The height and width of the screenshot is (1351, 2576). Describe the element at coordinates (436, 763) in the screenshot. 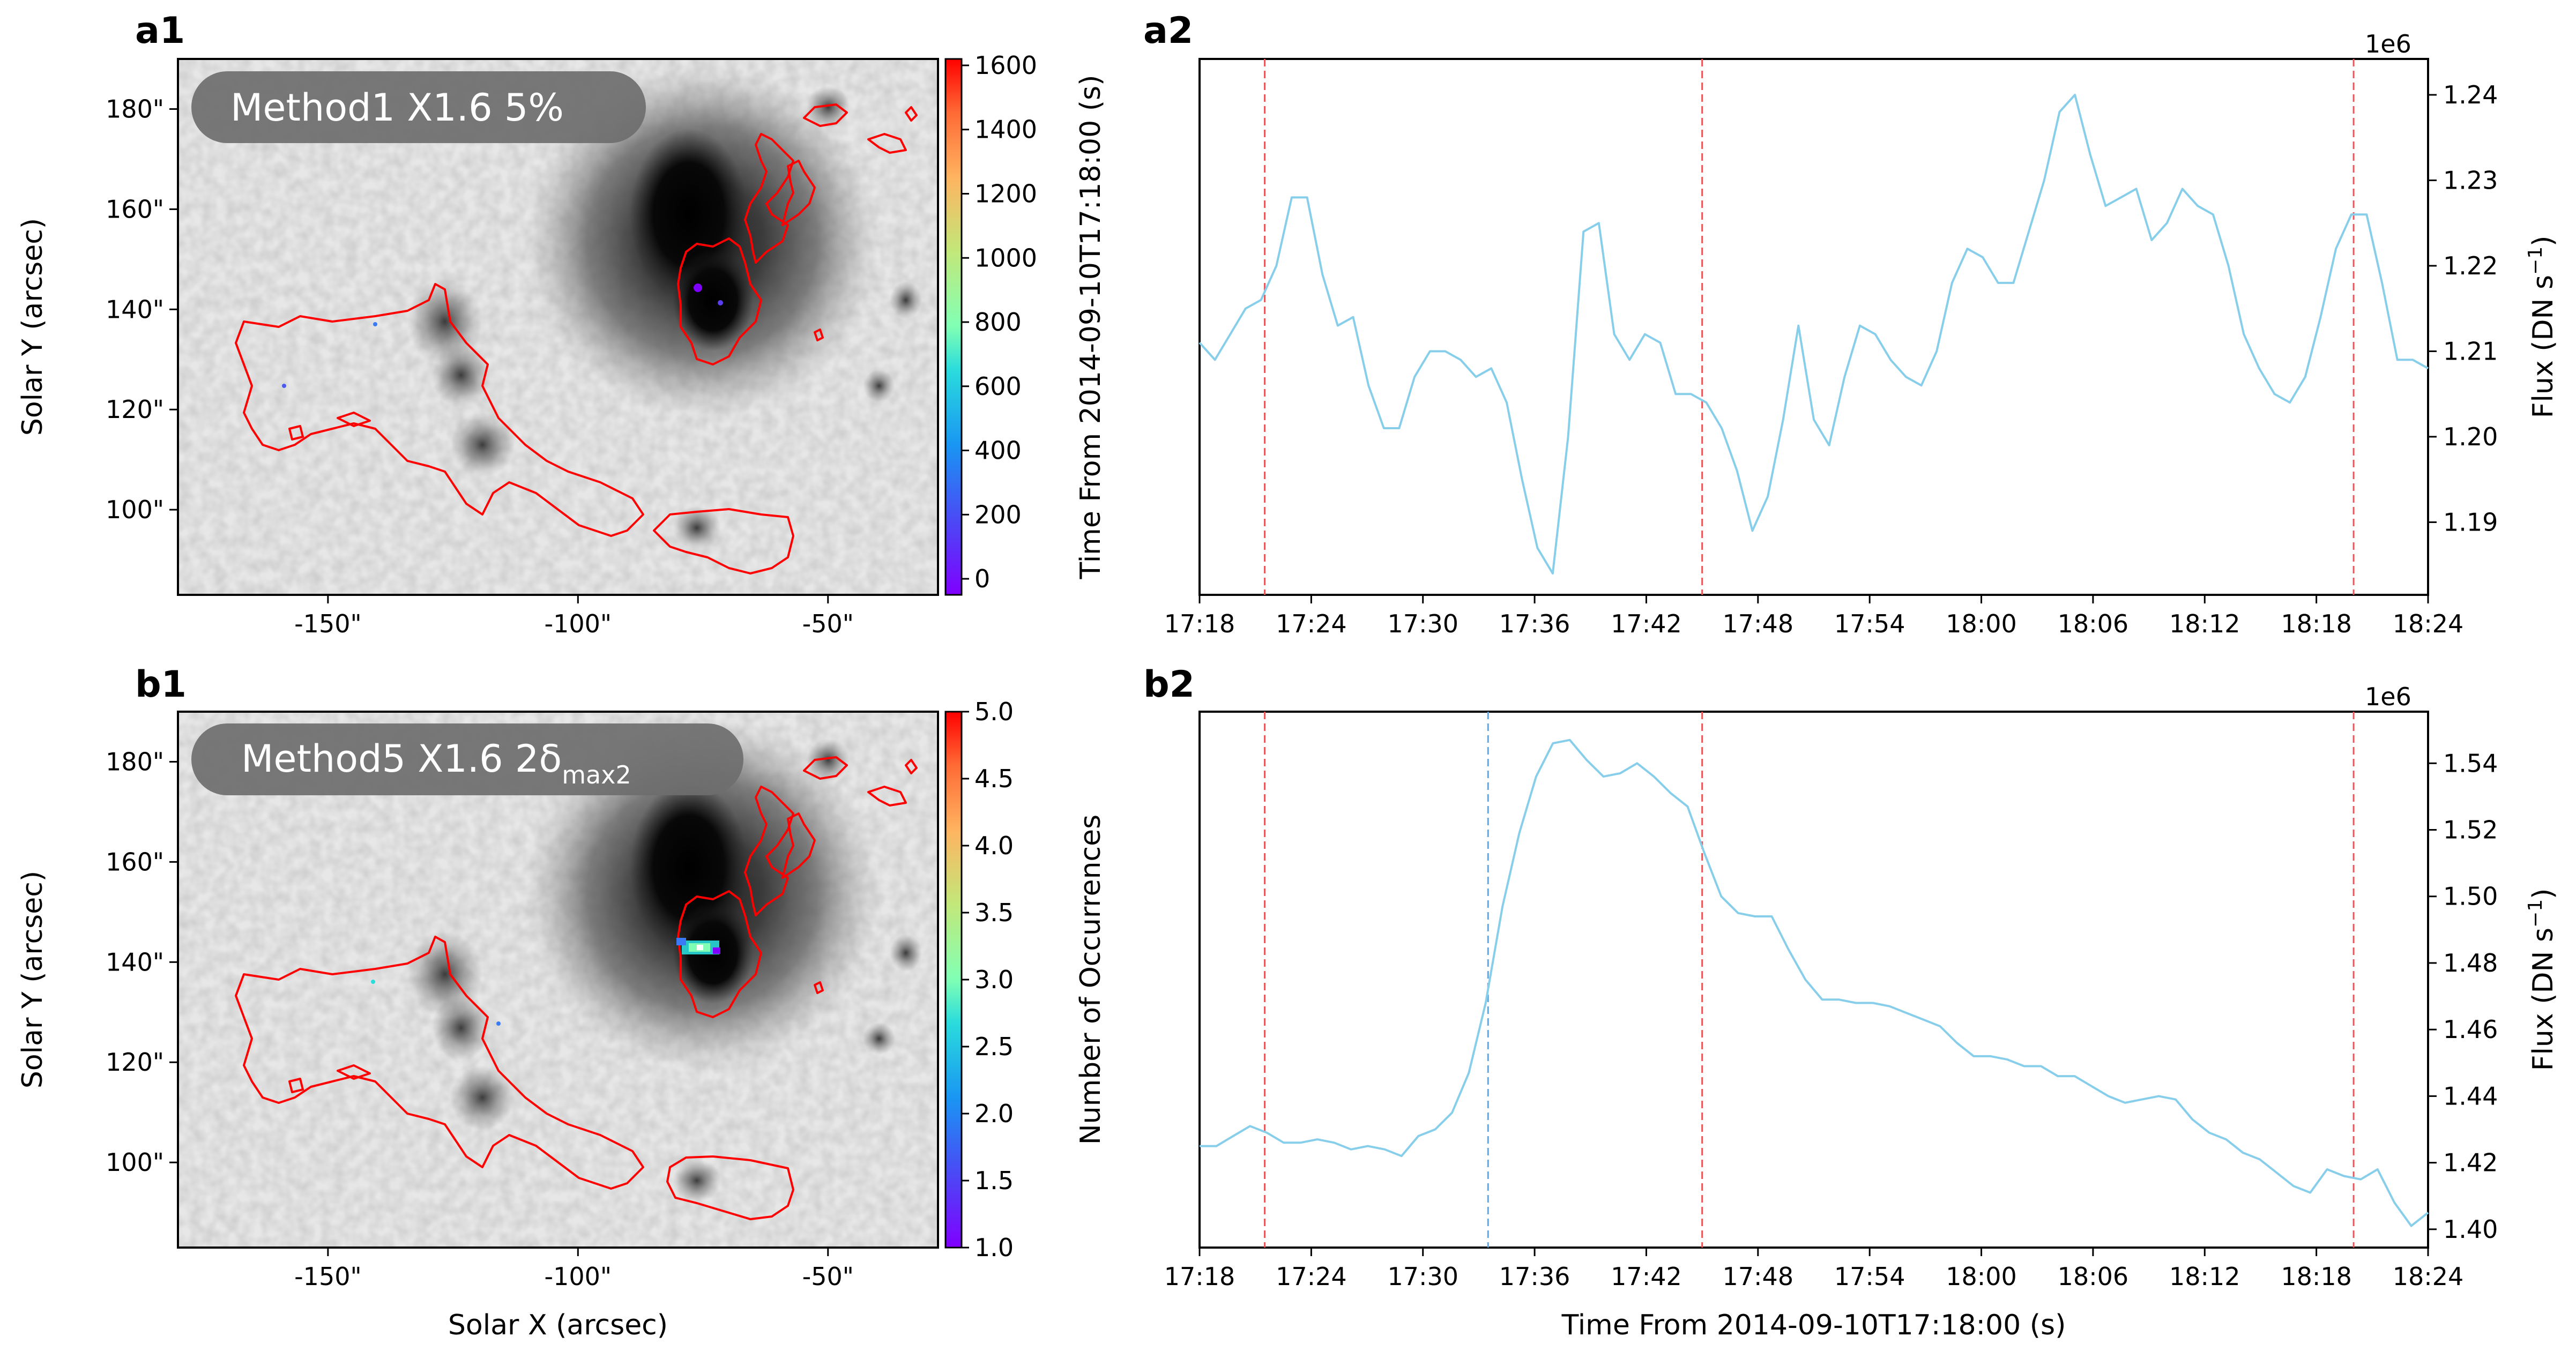

I see `badge-text-b1: Method5 X1.6 2δmax2` at that location.